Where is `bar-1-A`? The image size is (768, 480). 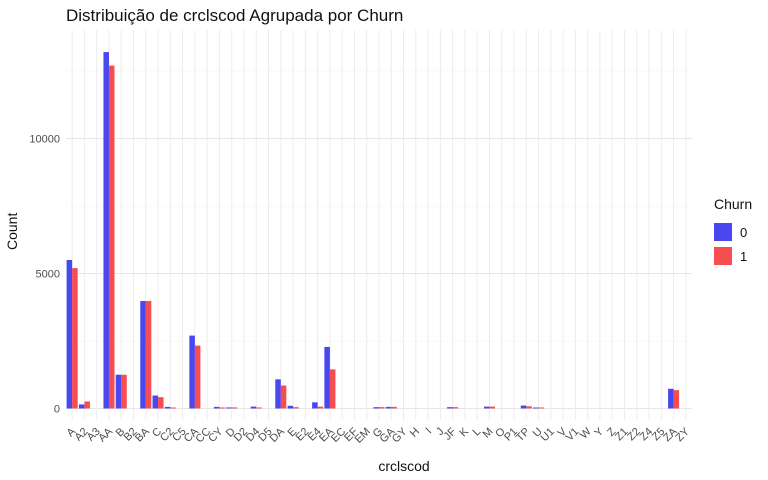 bar-1-A is located at coordinates (75, 338).